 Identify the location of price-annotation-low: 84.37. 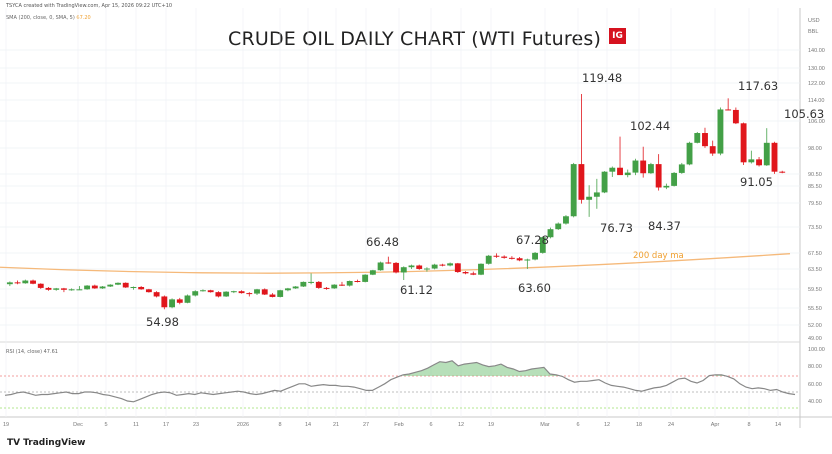
(664, 226).